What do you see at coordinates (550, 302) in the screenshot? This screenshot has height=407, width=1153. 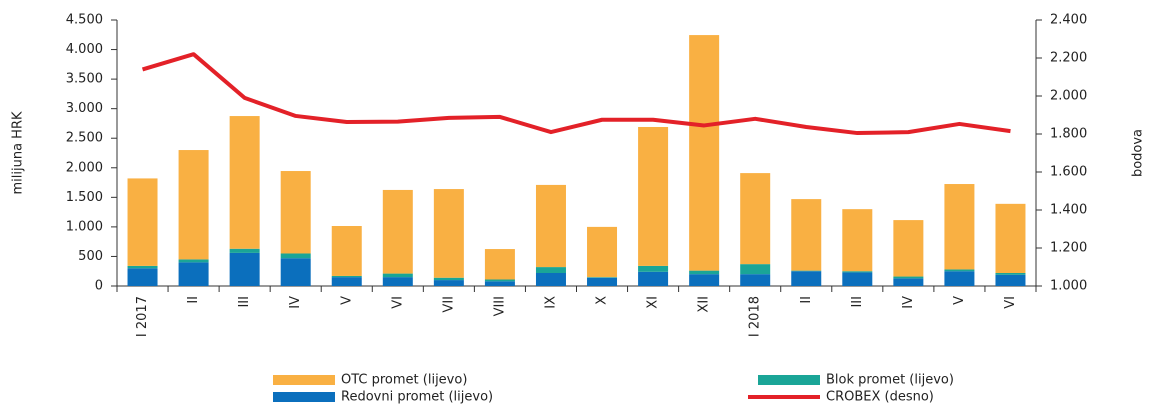 I see `x-tick-label: IX` at bounding box center [550, 302].